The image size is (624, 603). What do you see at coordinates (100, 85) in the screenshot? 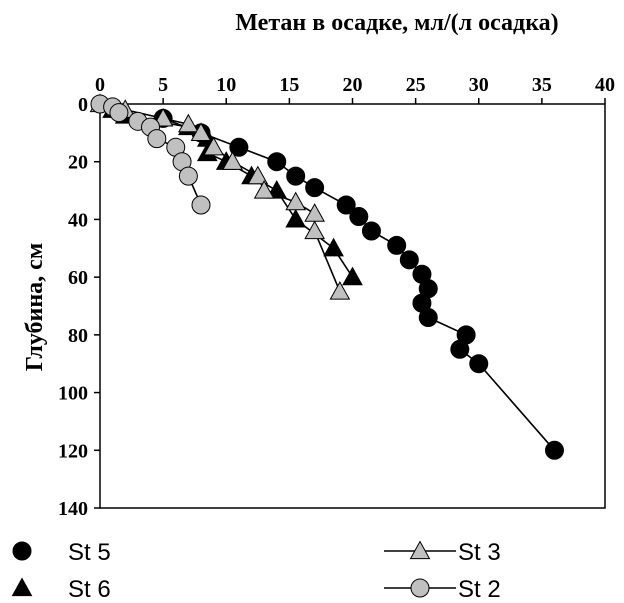
I see `x-tick-label: 0` at bounding box center [100, 85].